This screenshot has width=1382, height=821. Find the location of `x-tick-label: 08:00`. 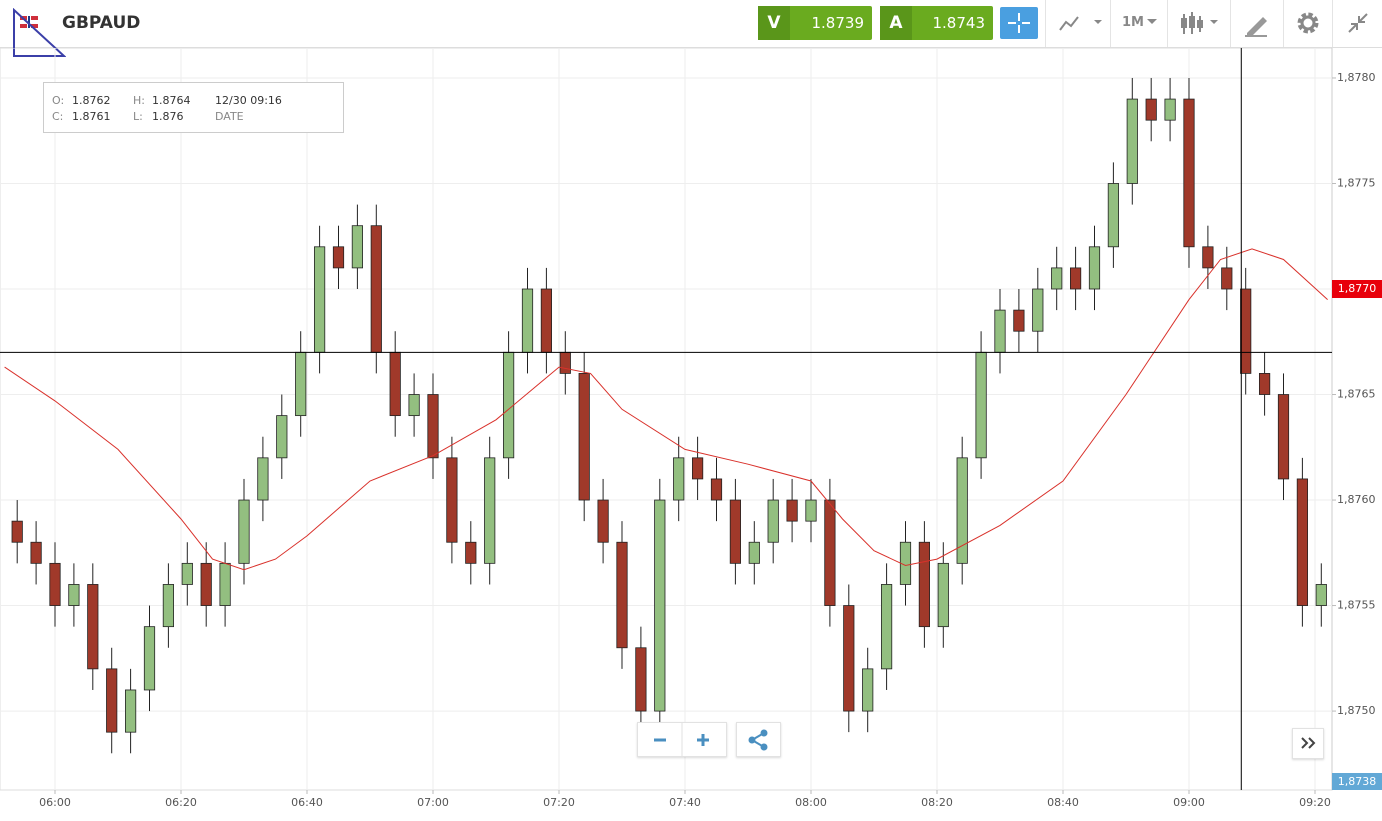

x-tick-label: 08:00 is located at coordinates (811, 802).